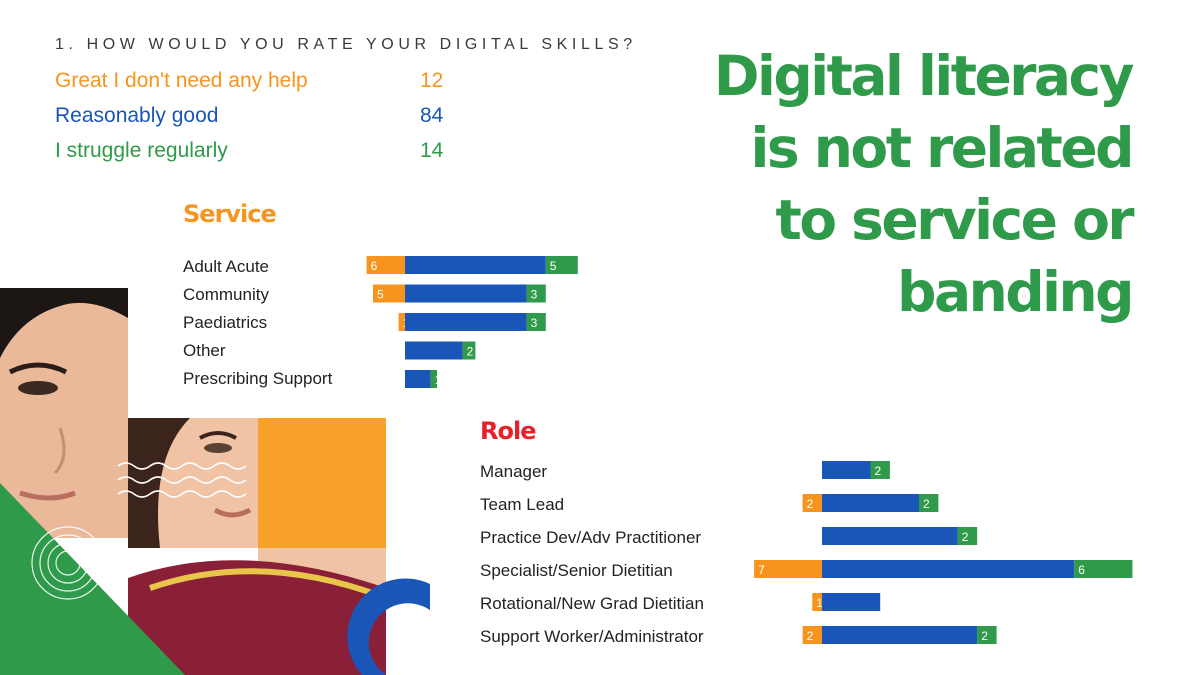 This screenshot has width=1200, height=675. What do you see at coordinates (1015, 292) in the screenshot?
I see `headline-line: banding` at bounding box center [1015, 292].